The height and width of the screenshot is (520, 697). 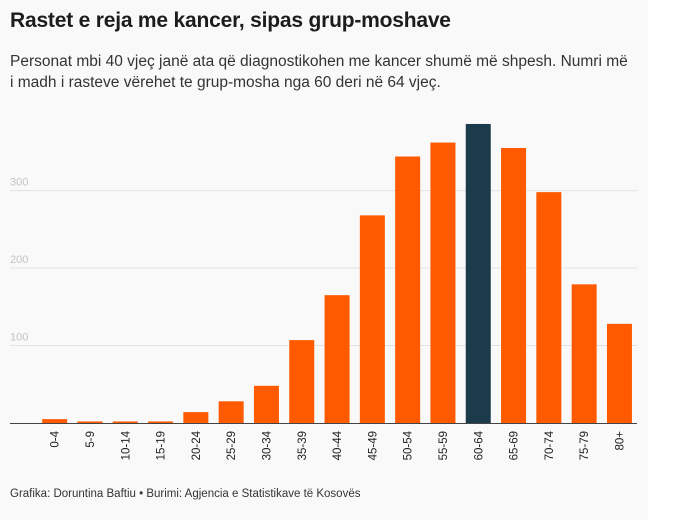 What do you see at coordinates (303, 445) in the screenshot?
I see `x-tick-label: 35-39` at bounding box center [303, 445].